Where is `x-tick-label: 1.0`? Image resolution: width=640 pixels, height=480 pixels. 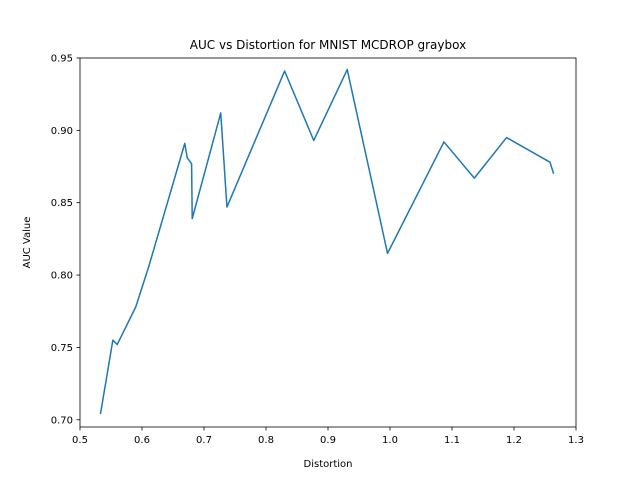 x-tick-label: 1.0 is located at coordinates (390, 440).